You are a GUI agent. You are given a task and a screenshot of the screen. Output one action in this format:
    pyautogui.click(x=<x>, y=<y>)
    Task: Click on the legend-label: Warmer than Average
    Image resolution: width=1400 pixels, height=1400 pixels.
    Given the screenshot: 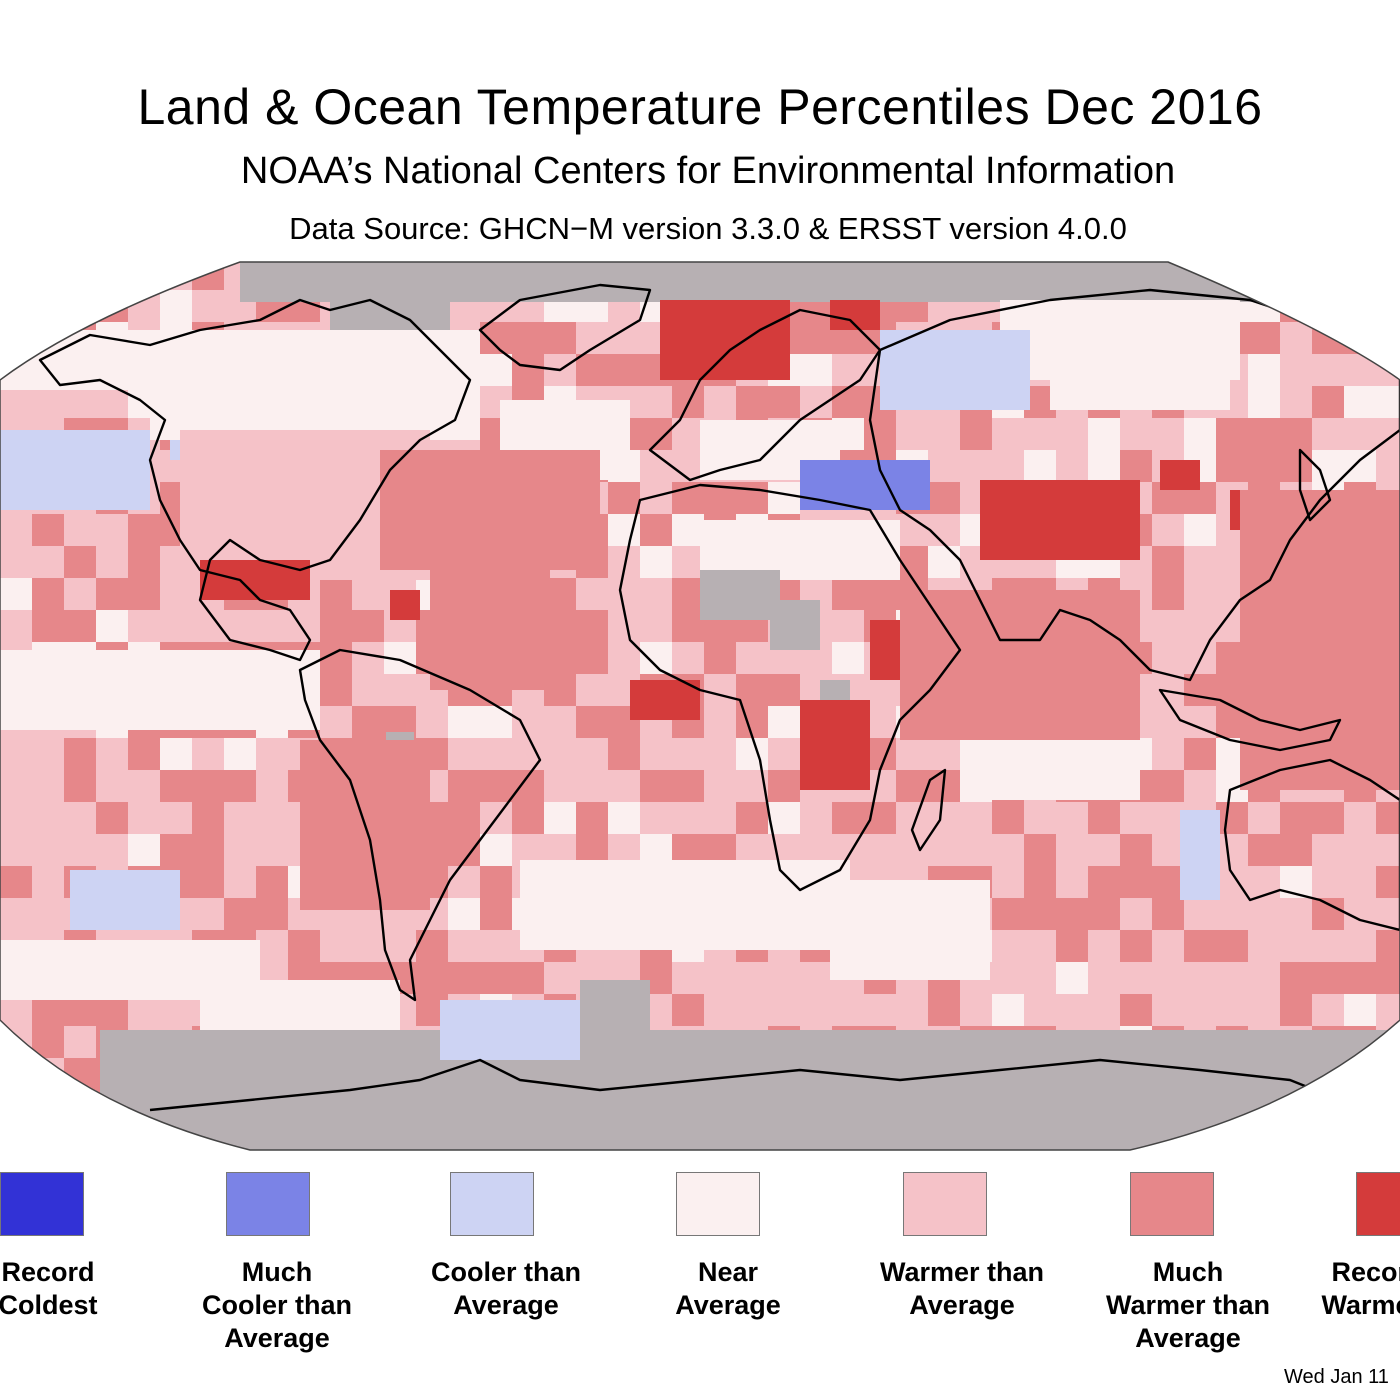 What is the action you would take?
    pyautogui.click(x=962, y=1289)
    